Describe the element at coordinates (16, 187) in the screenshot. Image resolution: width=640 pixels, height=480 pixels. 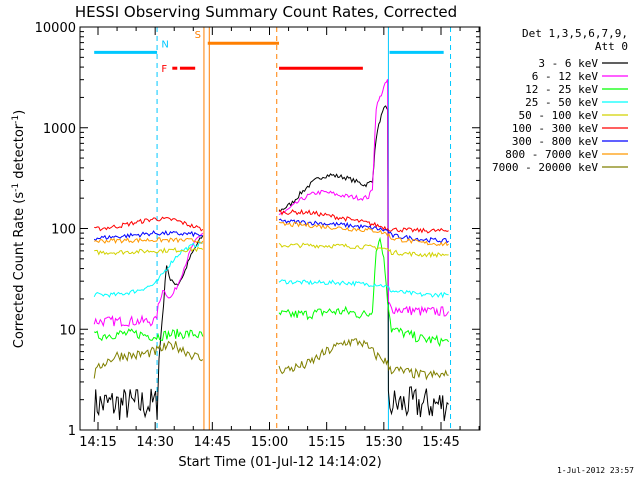
I see `y-label-sup1: -1` at that location.